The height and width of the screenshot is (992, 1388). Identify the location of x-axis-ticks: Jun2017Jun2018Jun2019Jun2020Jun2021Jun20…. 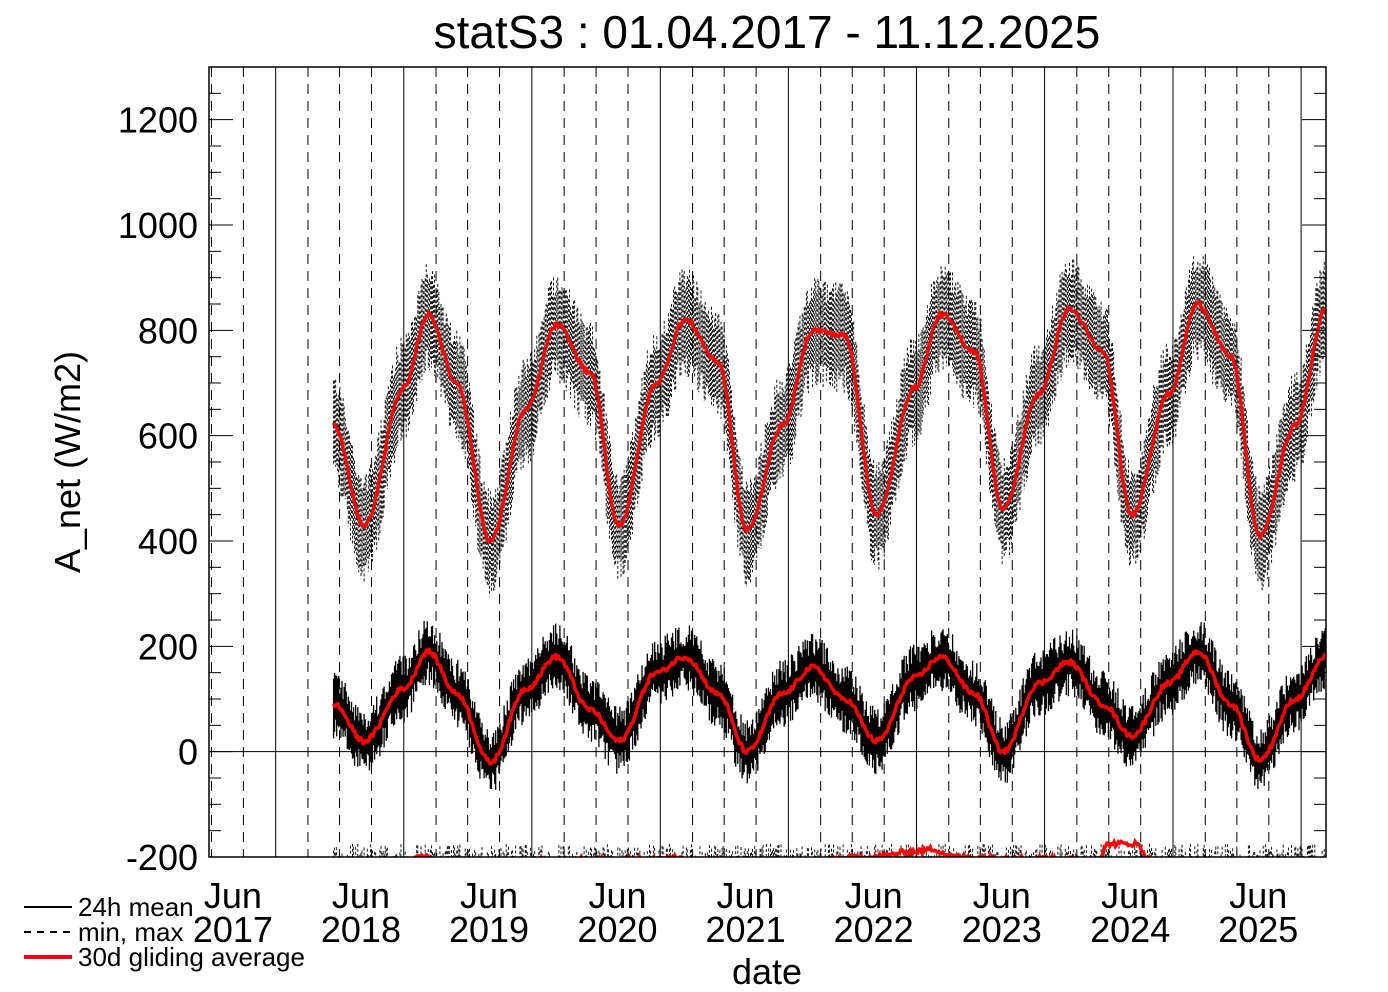
(746, 912).